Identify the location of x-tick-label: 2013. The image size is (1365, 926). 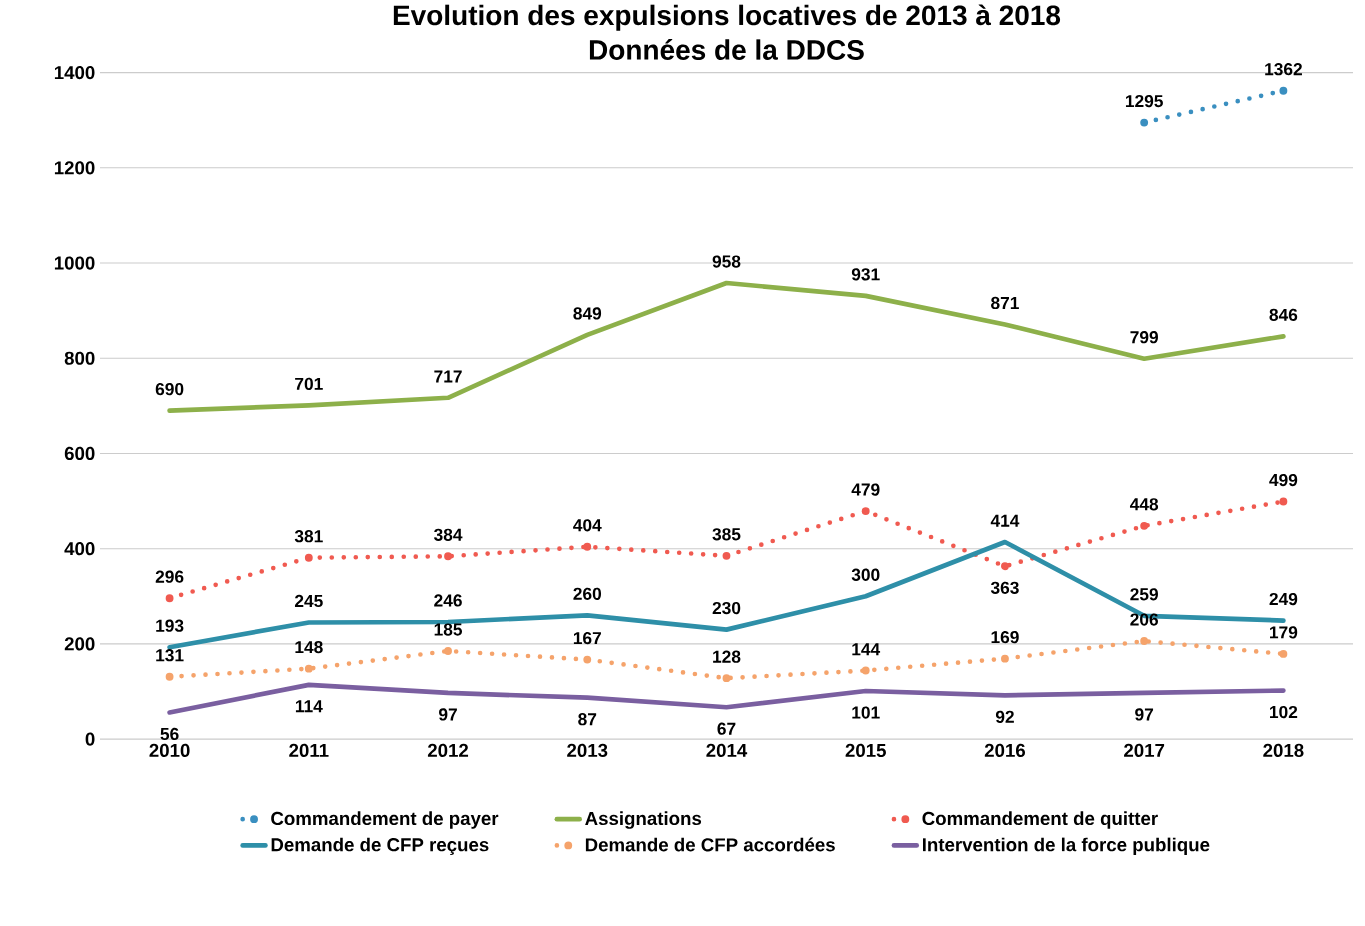
(587, 750).